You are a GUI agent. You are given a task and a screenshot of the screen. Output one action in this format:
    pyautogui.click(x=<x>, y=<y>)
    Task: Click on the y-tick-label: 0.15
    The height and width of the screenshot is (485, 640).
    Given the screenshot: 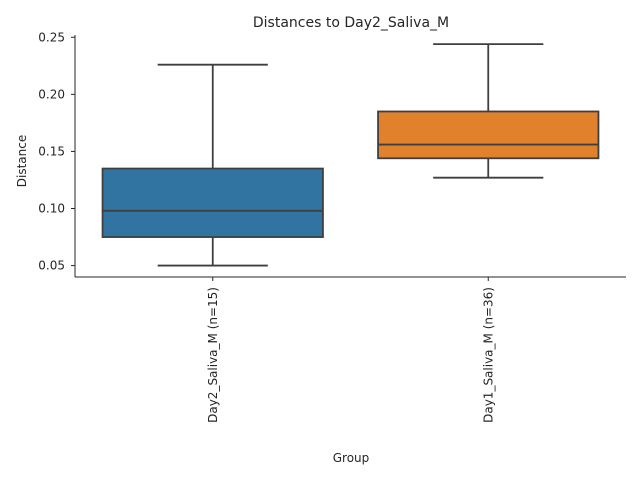 What is the action you would take?
    pyautogui.click(x=51, y=151)
    